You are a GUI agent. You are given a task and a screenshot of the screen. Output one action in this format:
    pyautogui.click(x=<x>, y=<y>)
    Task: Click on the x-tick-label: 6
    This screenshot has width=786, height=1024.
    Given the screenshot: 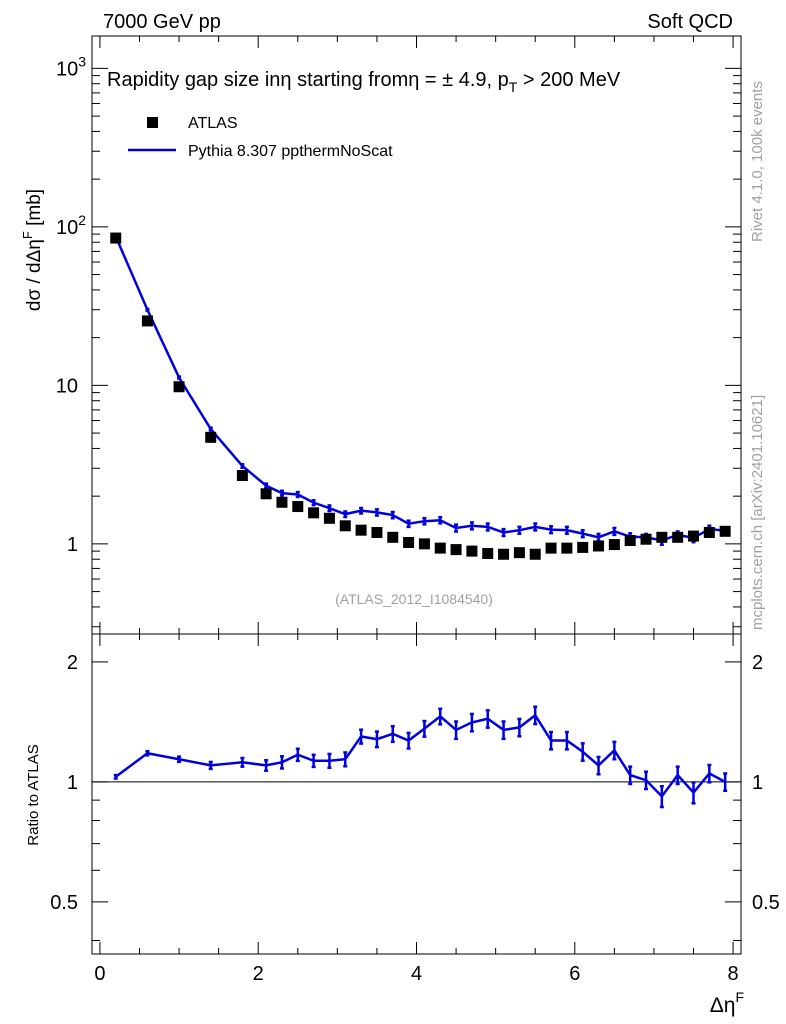 What is the action you would take?
    pyautogui.click(x=574, y=974)
    